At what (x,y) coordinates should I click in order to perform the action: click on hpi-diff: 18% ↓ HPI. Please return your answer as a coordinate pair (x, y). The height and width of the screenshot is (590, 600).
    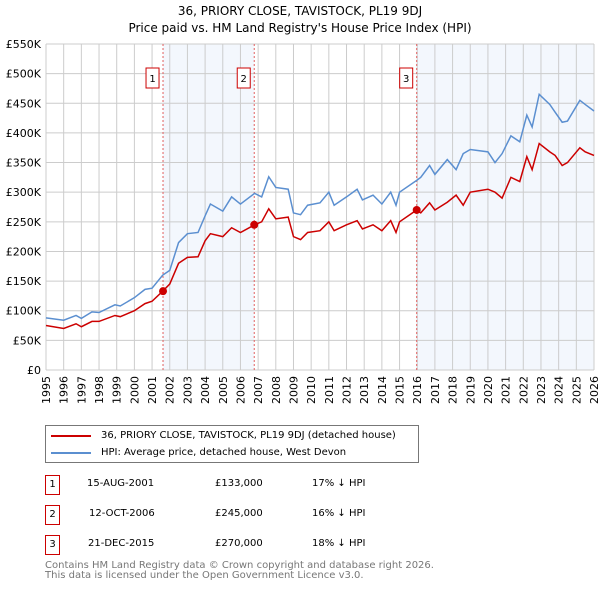
    Looking at the image, I should click on (339, 543).